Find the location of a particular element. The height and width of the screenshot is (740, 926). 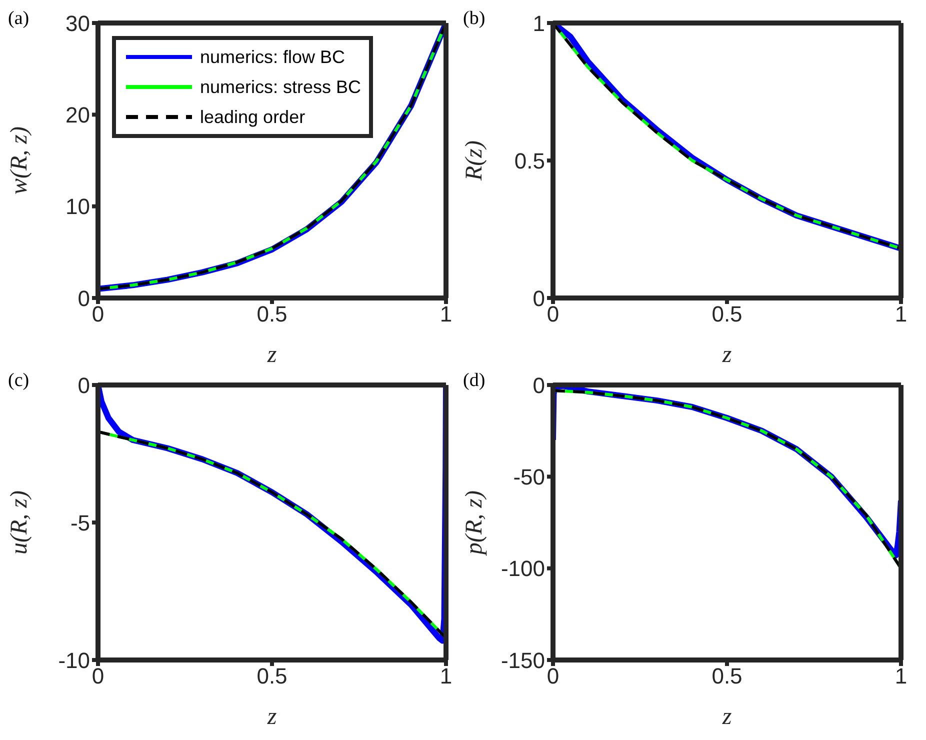

chart-title: (c) is located at coordinates (19, 381).